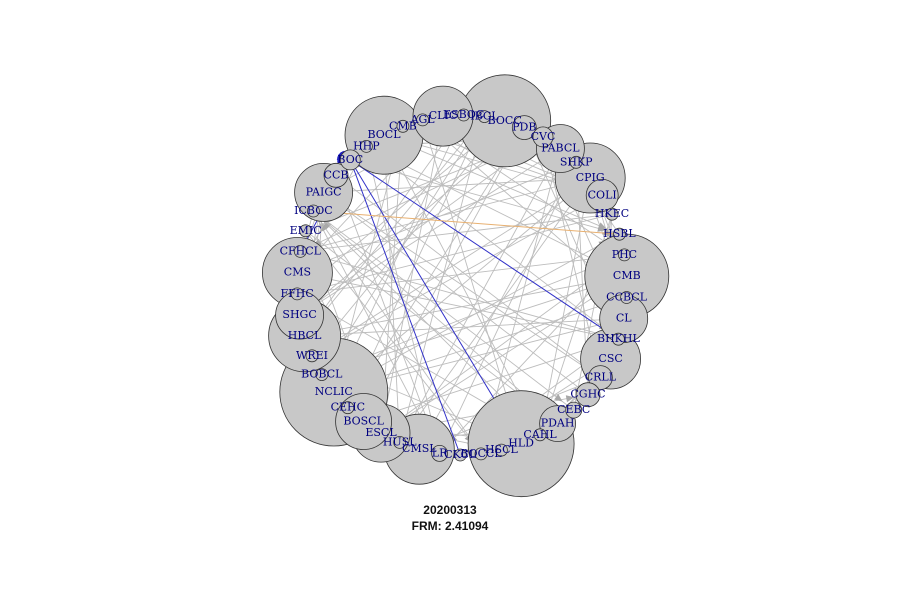  I want to click on node-label: ICBOC, so click(313, 210).